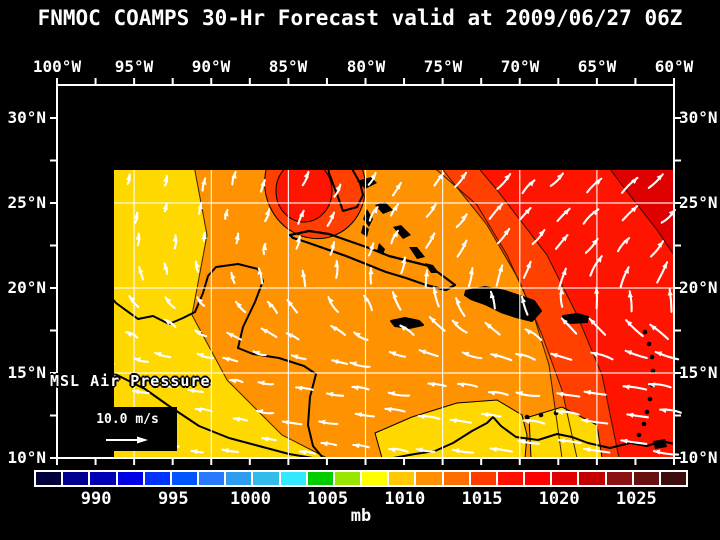  Describe the element at coordinates (250, 499) in the screenshot. I see `colorbar-tick-label: 1000` at that location.